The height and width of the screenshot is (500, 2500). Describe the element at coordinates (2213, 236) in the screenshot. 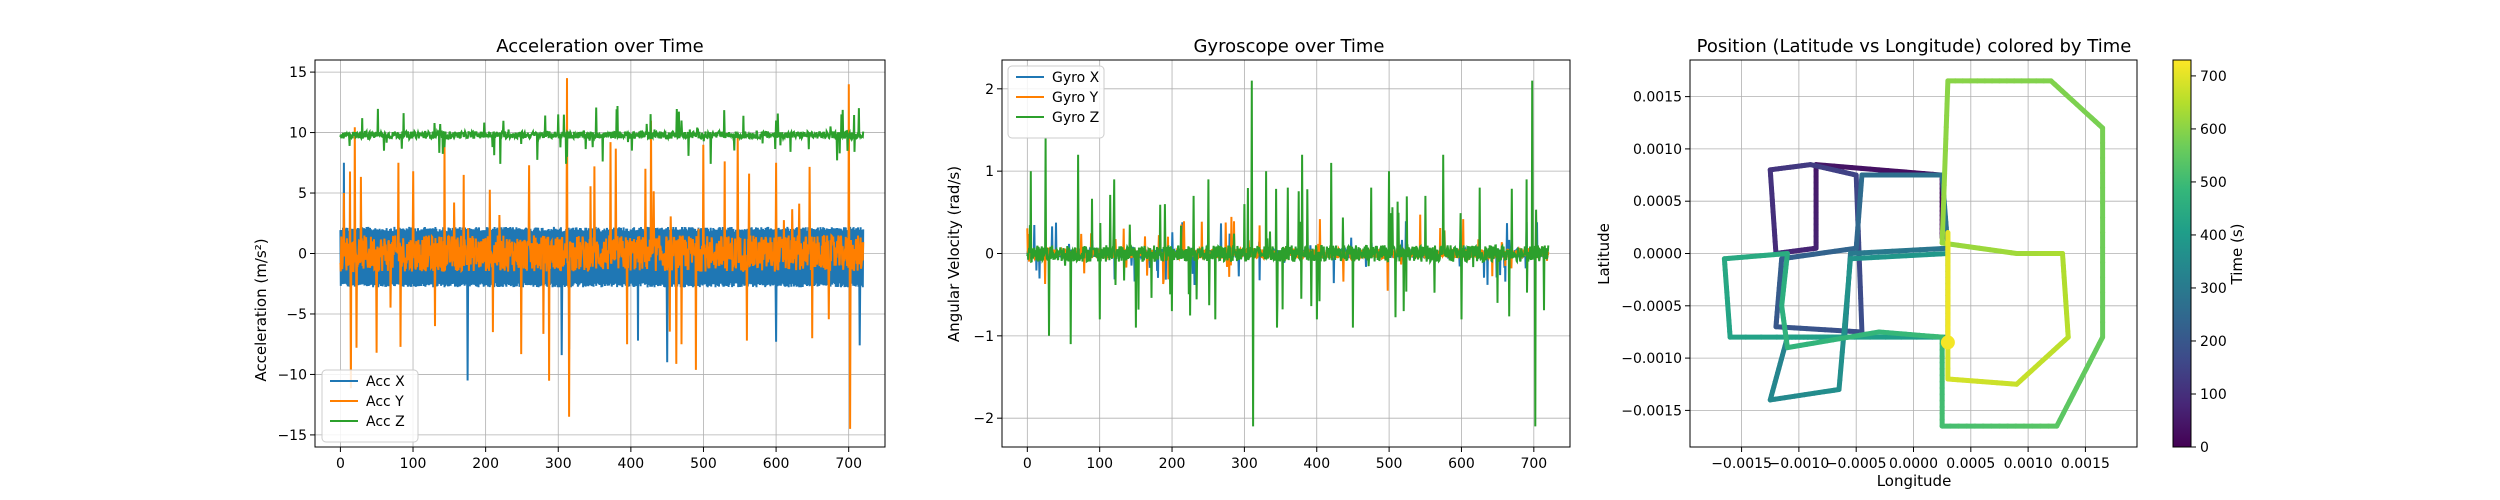

I see `colorbar-tick-label: 400` at that location.